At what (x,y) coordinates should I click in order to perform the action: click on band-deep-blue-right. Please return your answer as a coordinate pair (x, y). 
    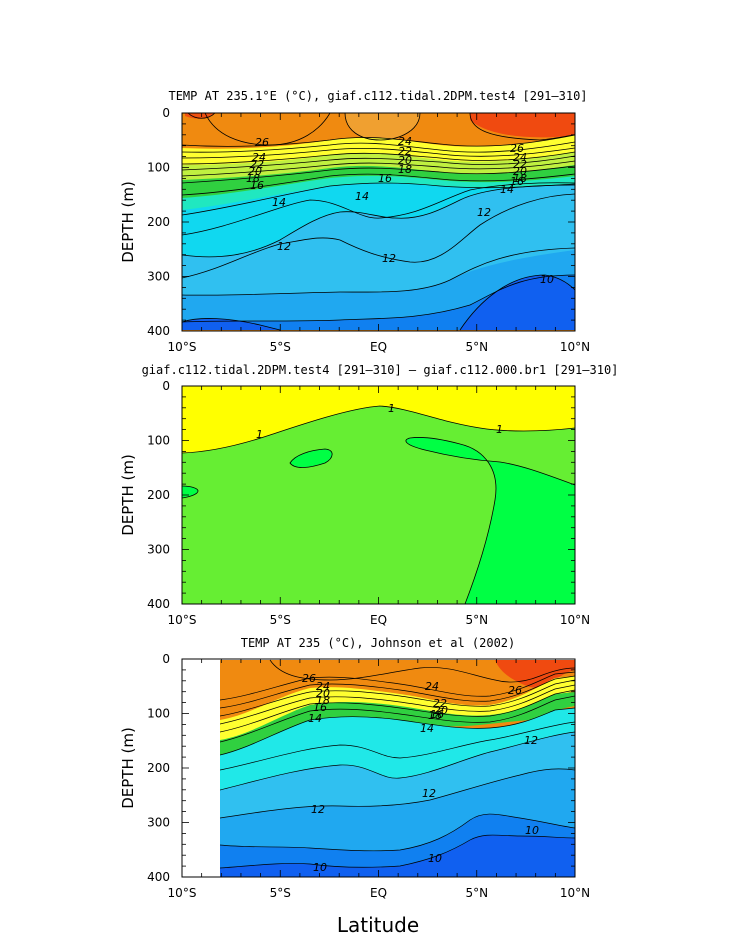
    Looking at the image, I should click on (517, 302).